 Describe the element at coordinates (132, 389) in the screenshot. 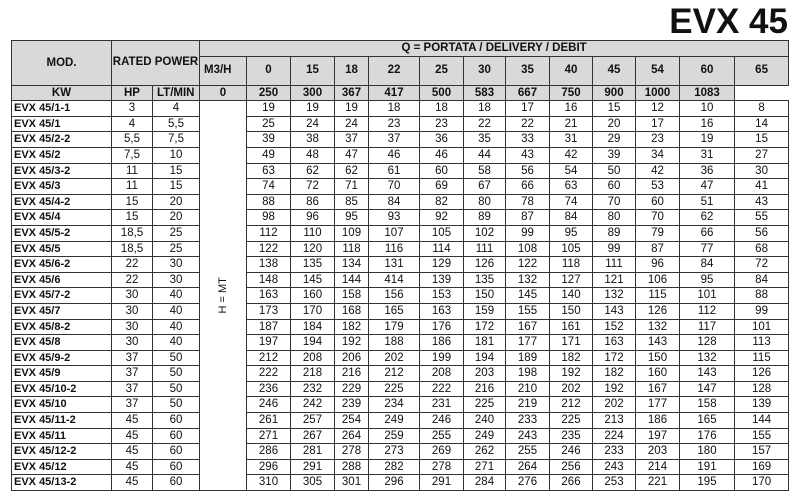

I see `kw-cell: 37` at that location.